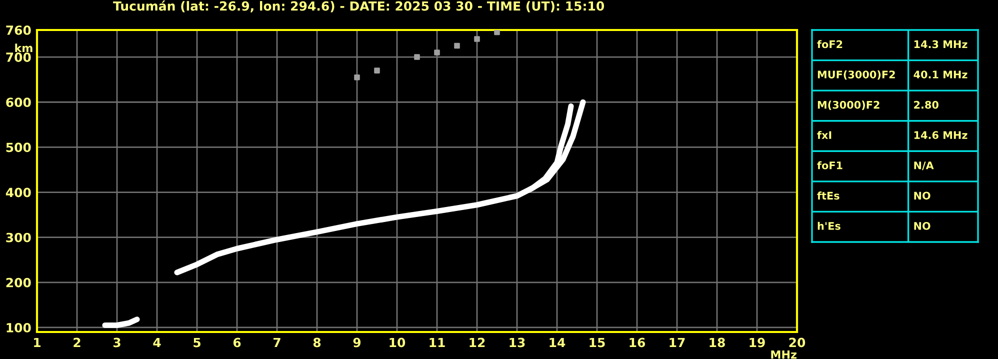  What do you see at coordinates (941, 44) in the screenshot?
I see `text: 14.3 MHz` at bounding box center [941, 44].